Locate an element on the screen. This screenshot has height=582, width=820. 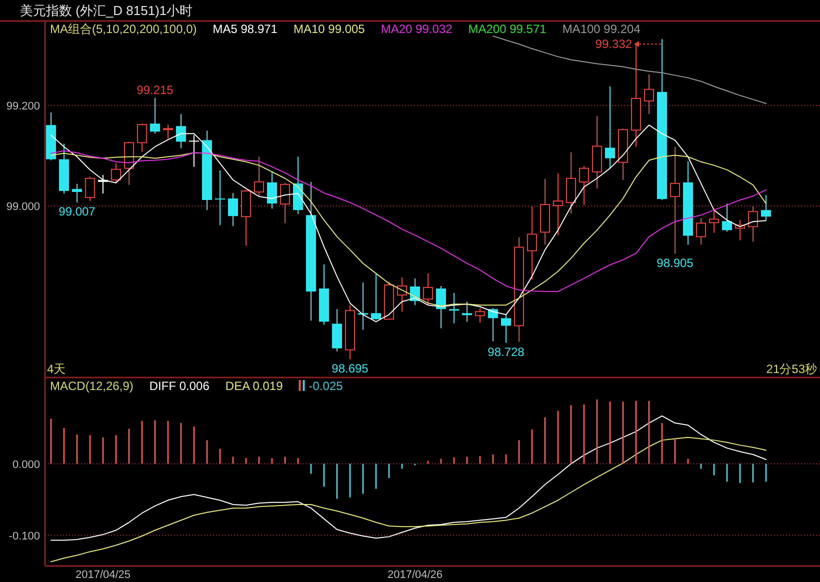
legend-label: -0.025 is located at coordinates (326, 386).